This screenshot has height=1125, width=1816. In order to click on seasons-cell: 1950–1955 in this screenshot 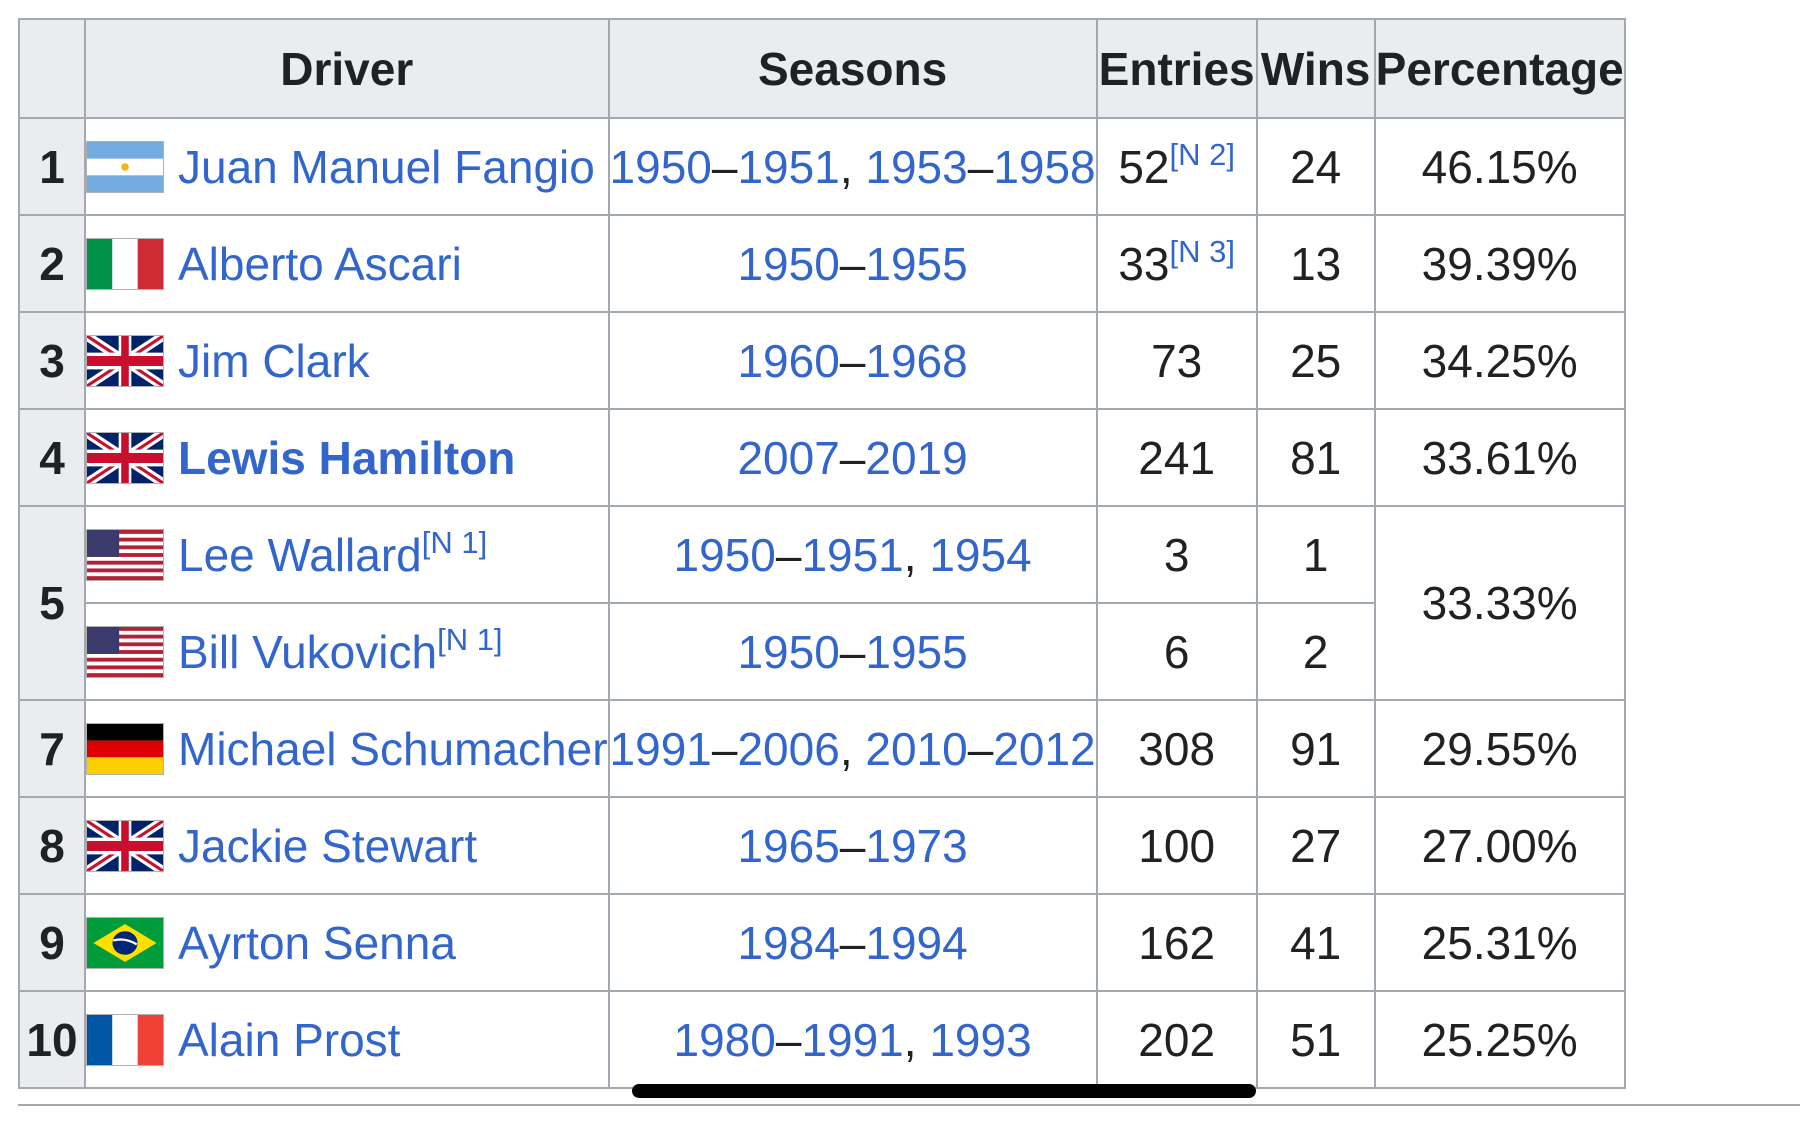, I will do `click(852, 263)`.